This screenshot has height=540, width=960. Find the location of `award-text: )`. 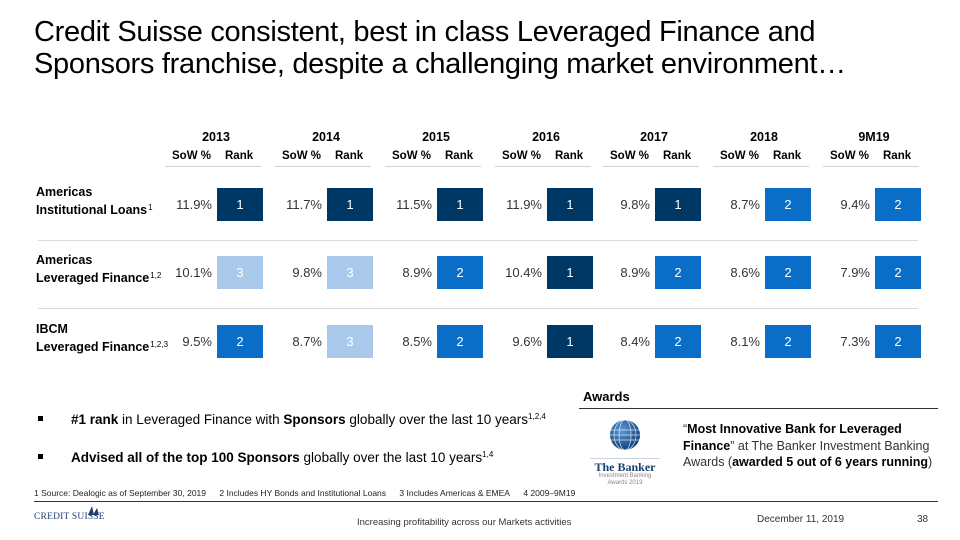

award-text: ) is located at coordinates (930, 462).